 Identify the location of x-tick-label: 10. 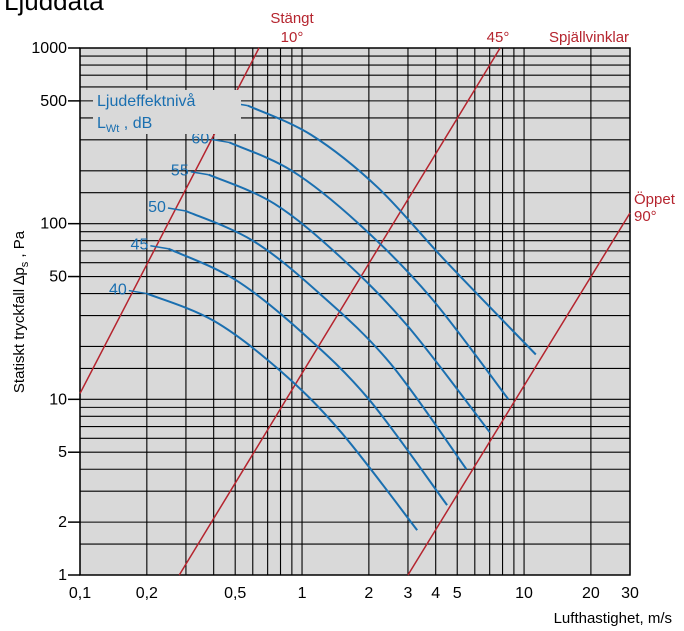
(524, 593).